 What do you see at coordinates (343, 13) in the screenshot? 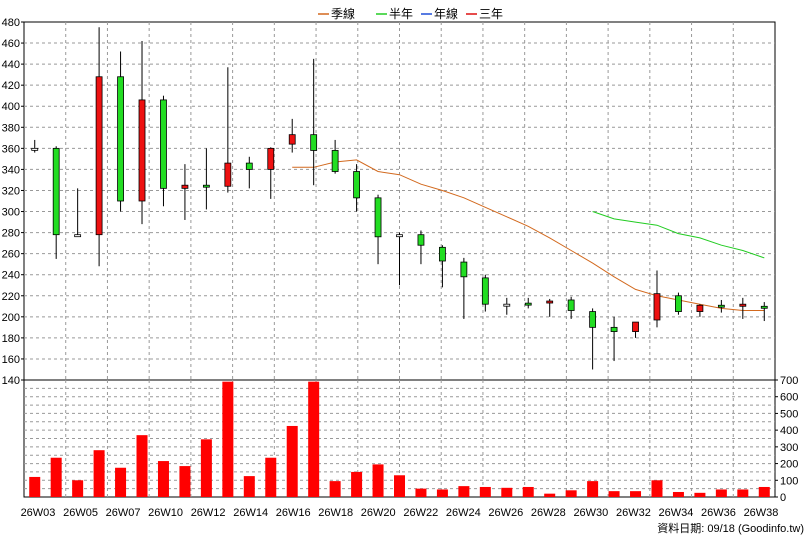
I see `legend-label: 季線` at bounding box center [343, 13].